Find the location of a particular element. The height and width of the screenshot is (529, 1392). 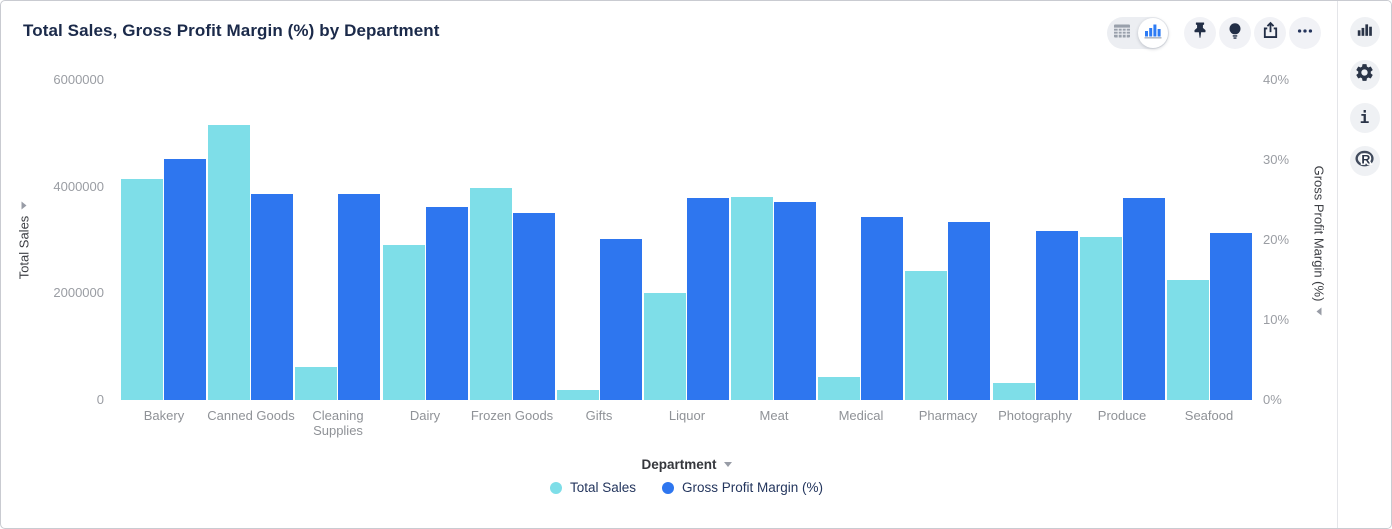

category-label: Produce is located at coordinates (1122, 415).